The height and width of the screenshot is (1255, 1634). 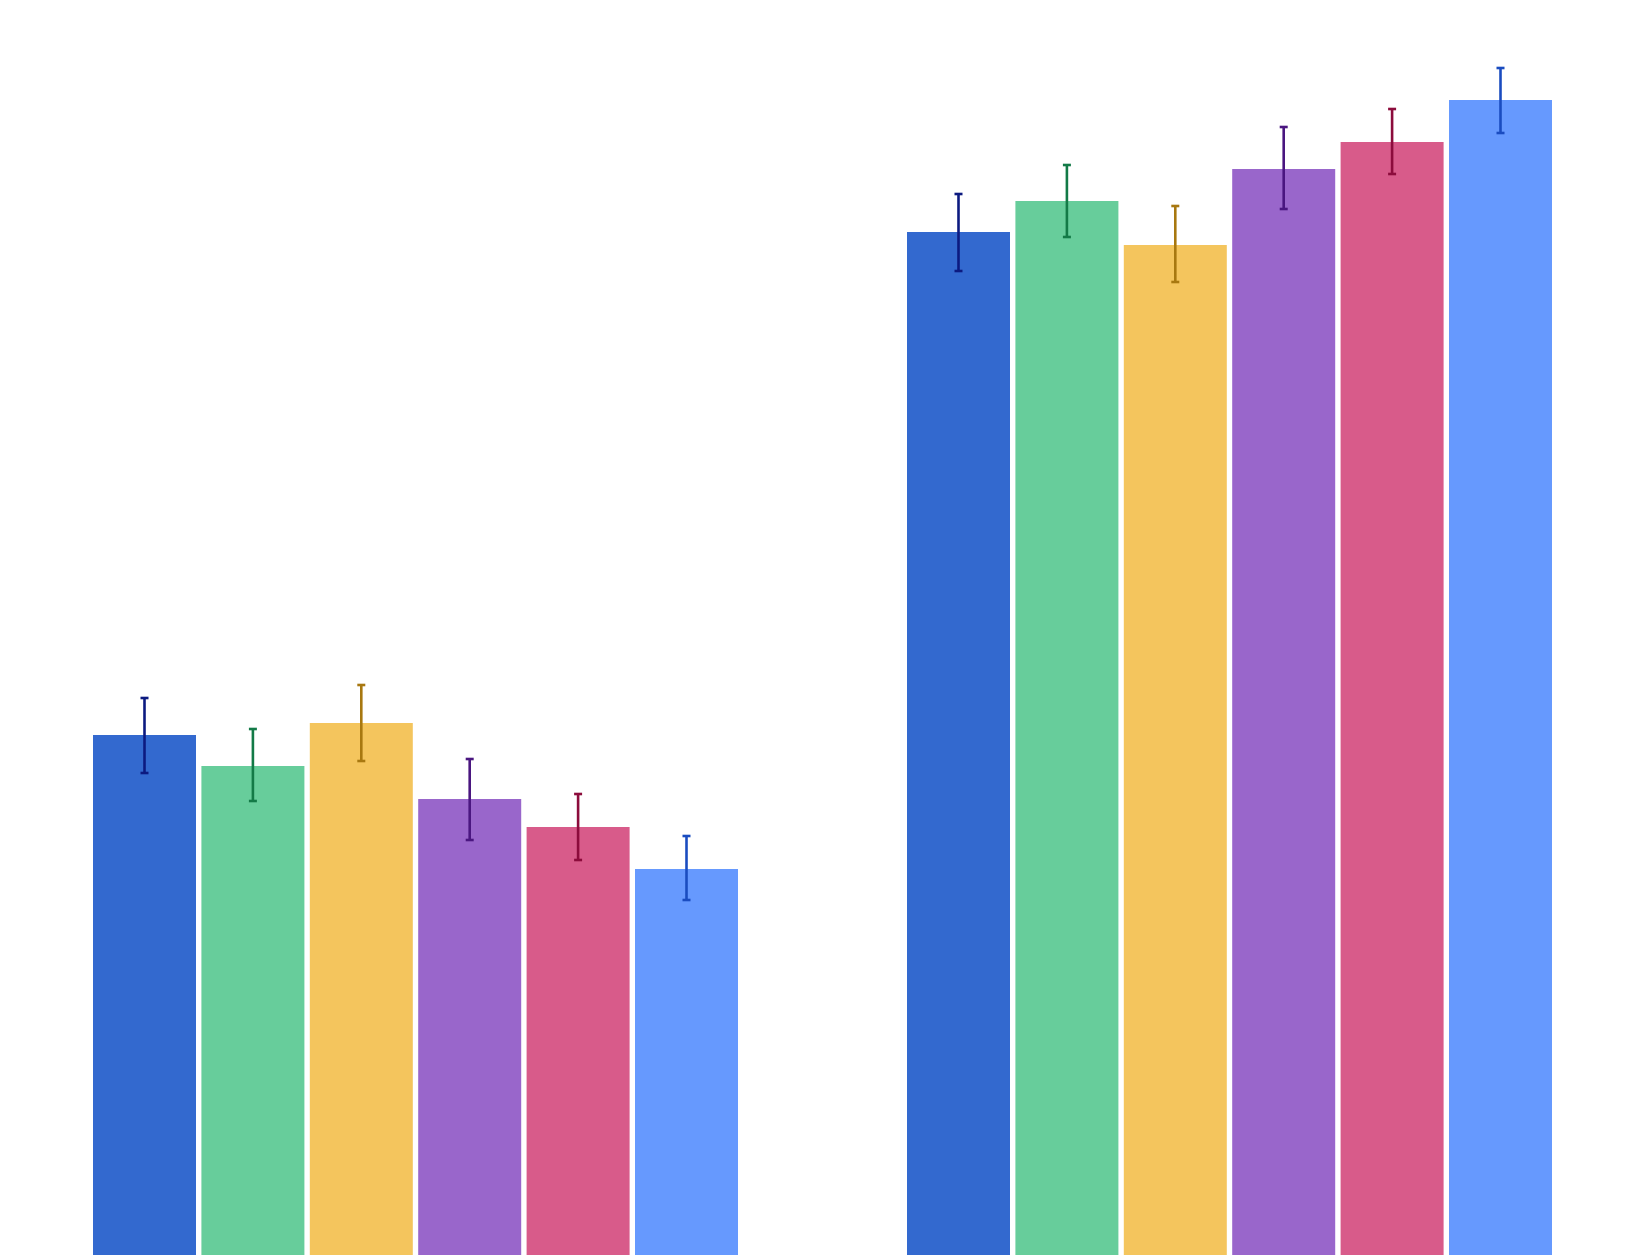 What do you see at coordinates (1067, 728) in the screenshot?
I see `bar-g2-s2` at bounding box center [1067, 728].